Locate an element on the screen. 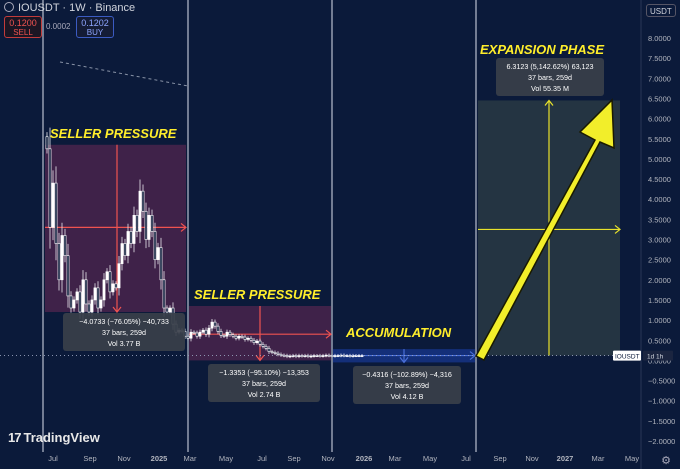 Image resolution: width=680 pixels, height=469 pixels. measure-1-h-arrow is located at coordinates (183, 227).